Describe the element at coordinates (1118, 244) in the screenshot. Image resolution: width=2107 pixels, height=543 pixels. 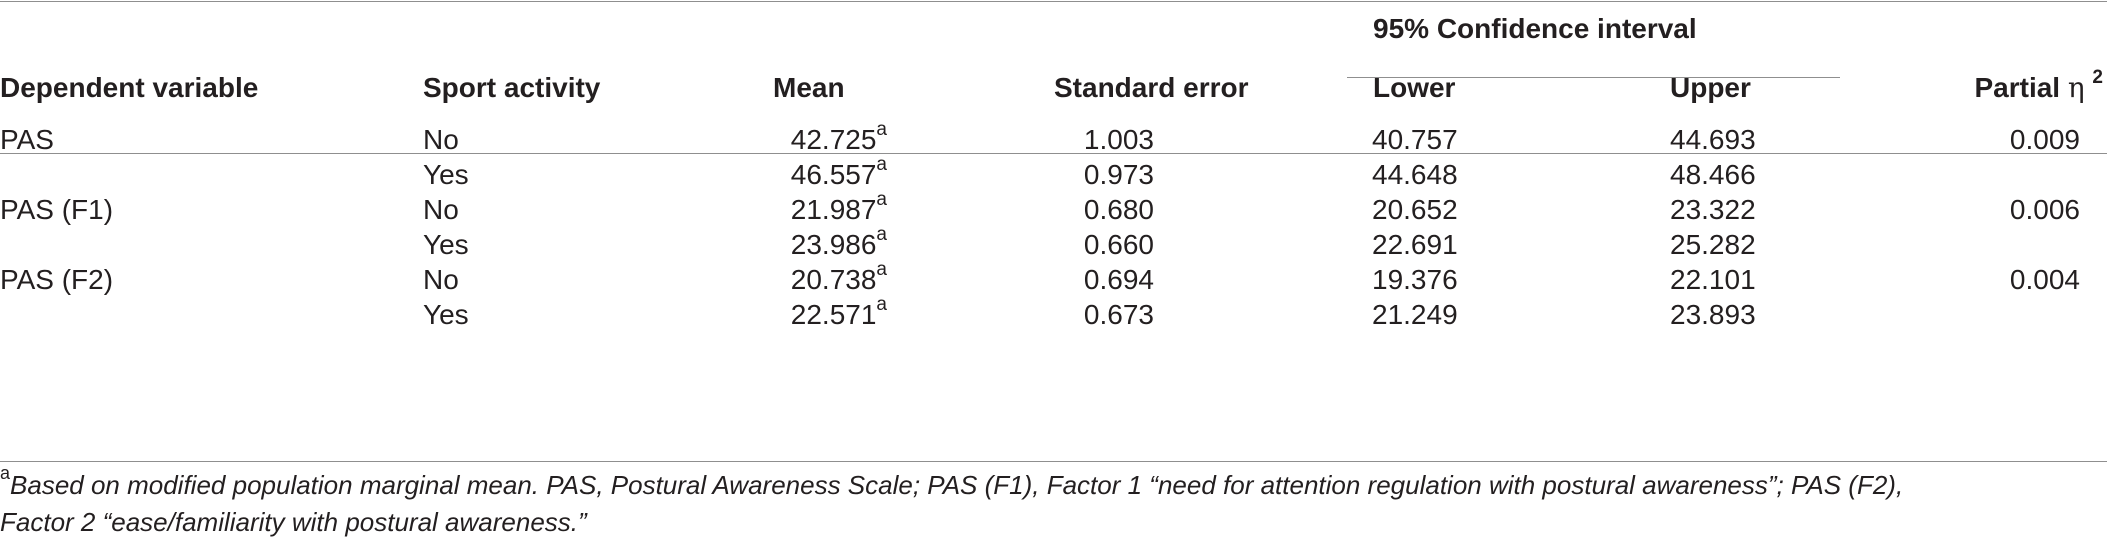
I see `cell-standard-error: 0.660` at that location.